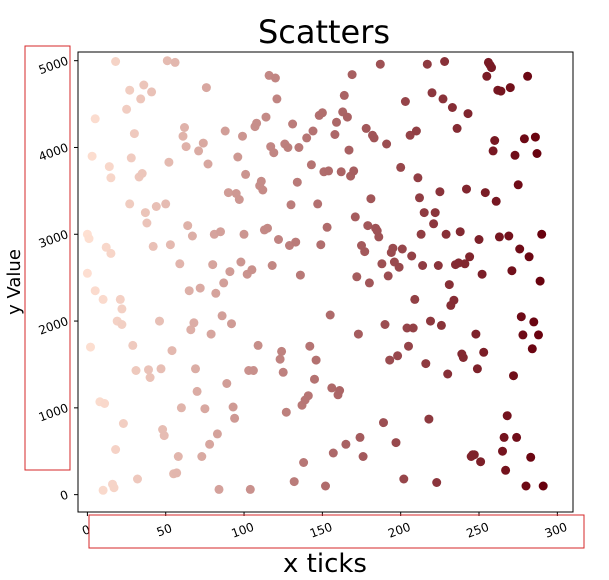  What do you see at coordinates (47, 258) in the screenshot?
I see `y-ticks-highlight-box` at bounding box center [47, 258].